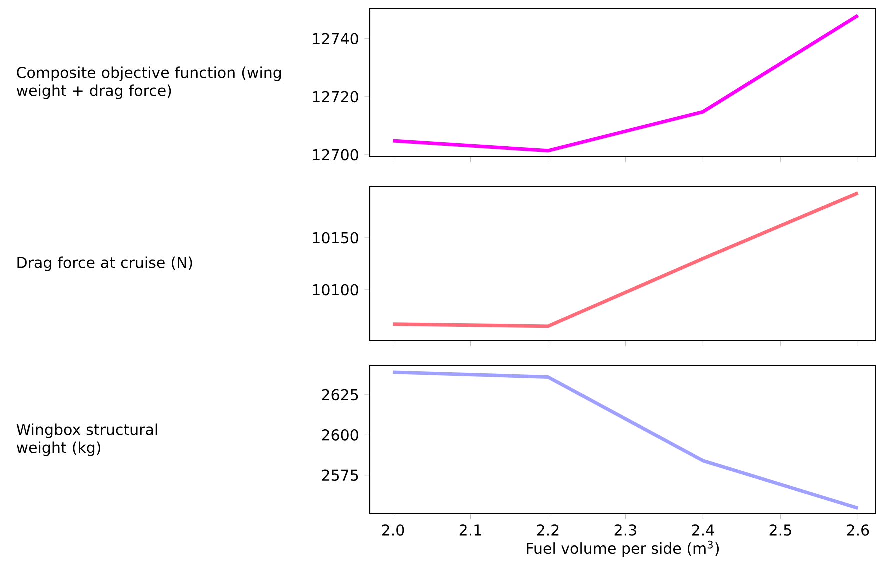 The image size is (876, 568). What do you see at coordinates (149, 83) in the screenshot?
I see `y-axis-title: Composite objective function (wing weight + drag force)` at bounding box center [149, 83].